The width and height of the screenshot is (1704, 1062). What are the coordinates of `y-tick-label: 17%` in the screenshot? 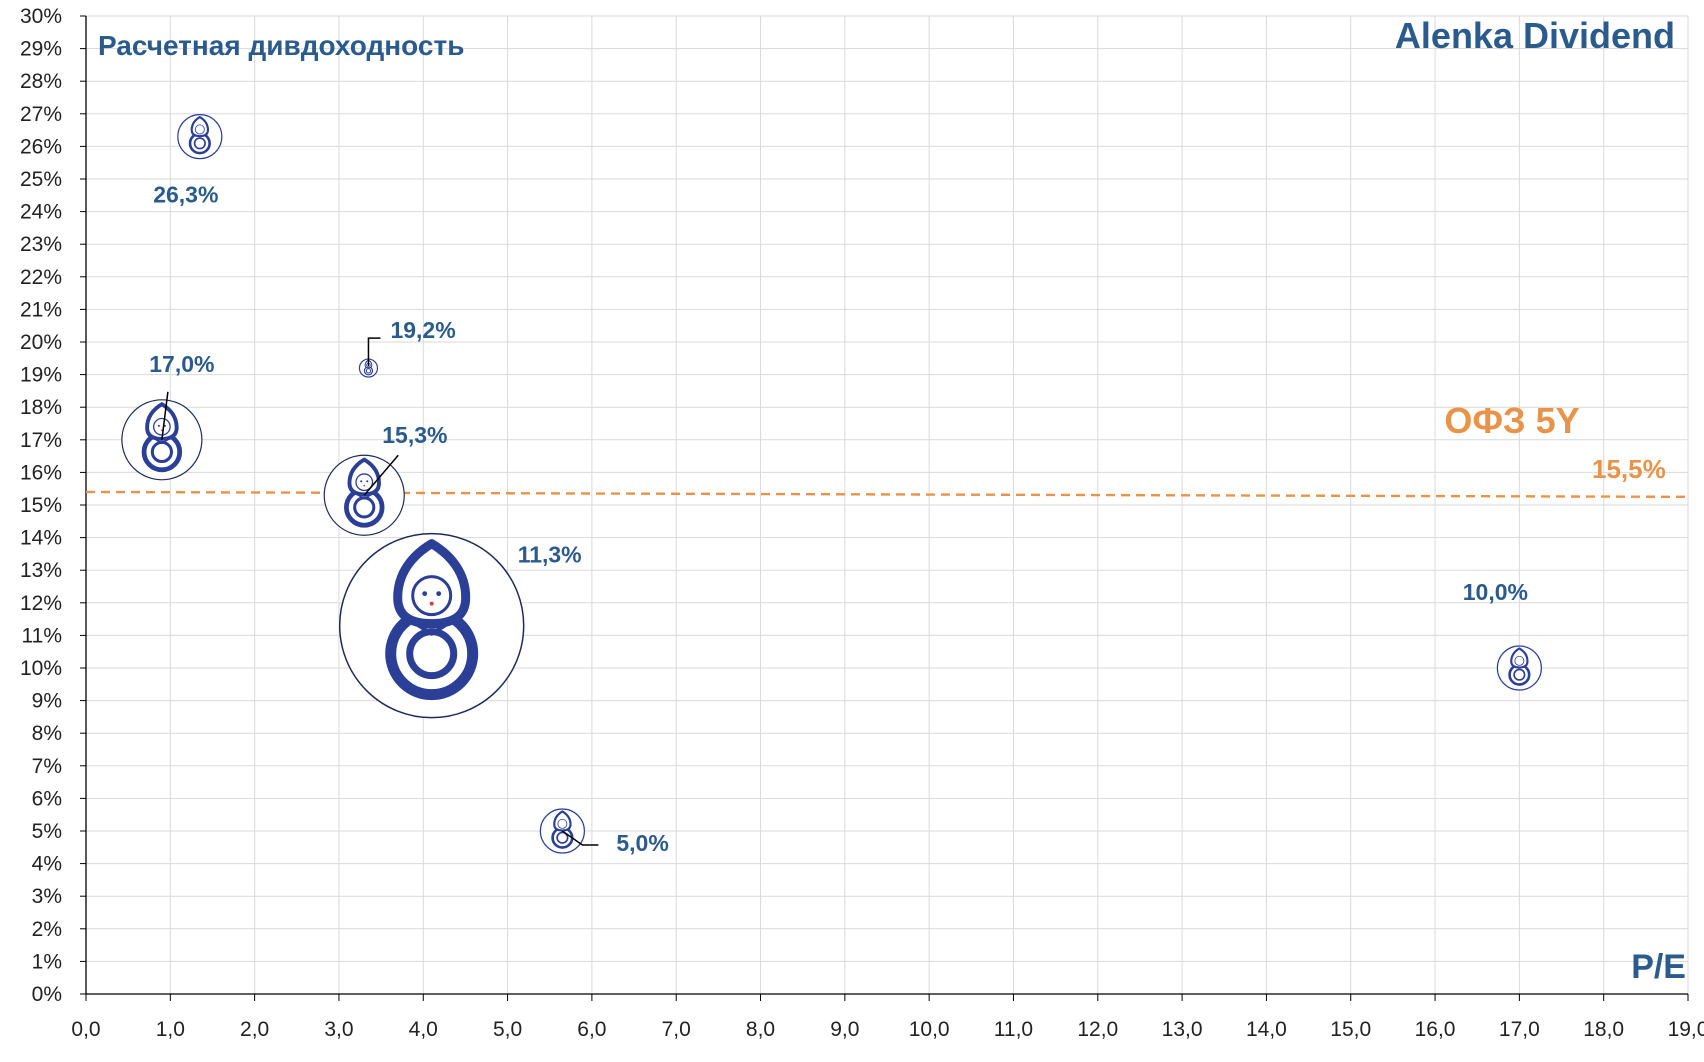 It's located at (41, 440).